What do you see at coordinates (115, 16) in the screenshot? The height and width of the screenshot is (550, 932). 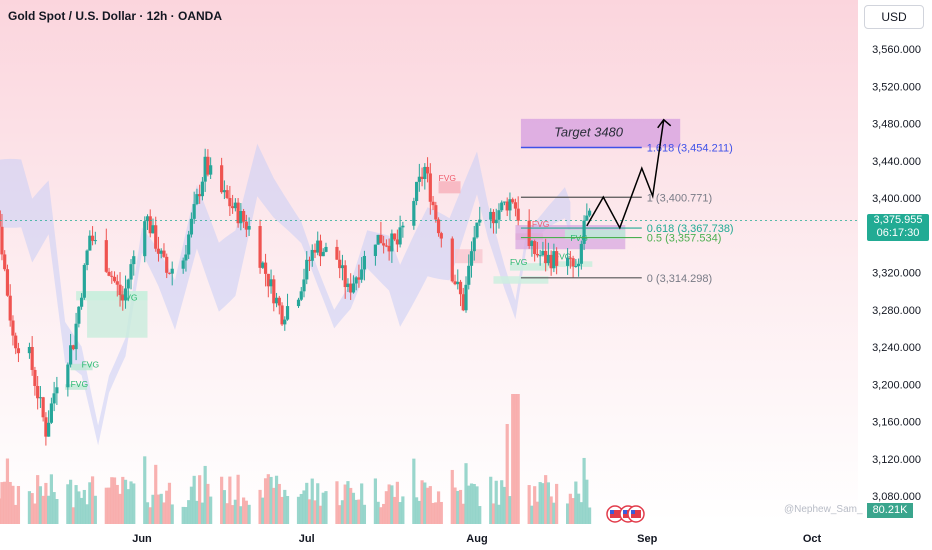 I see `chart-title: Gold Spot / U.S. Dollar · 12h · OANDA` at bounding box center [115, 16].